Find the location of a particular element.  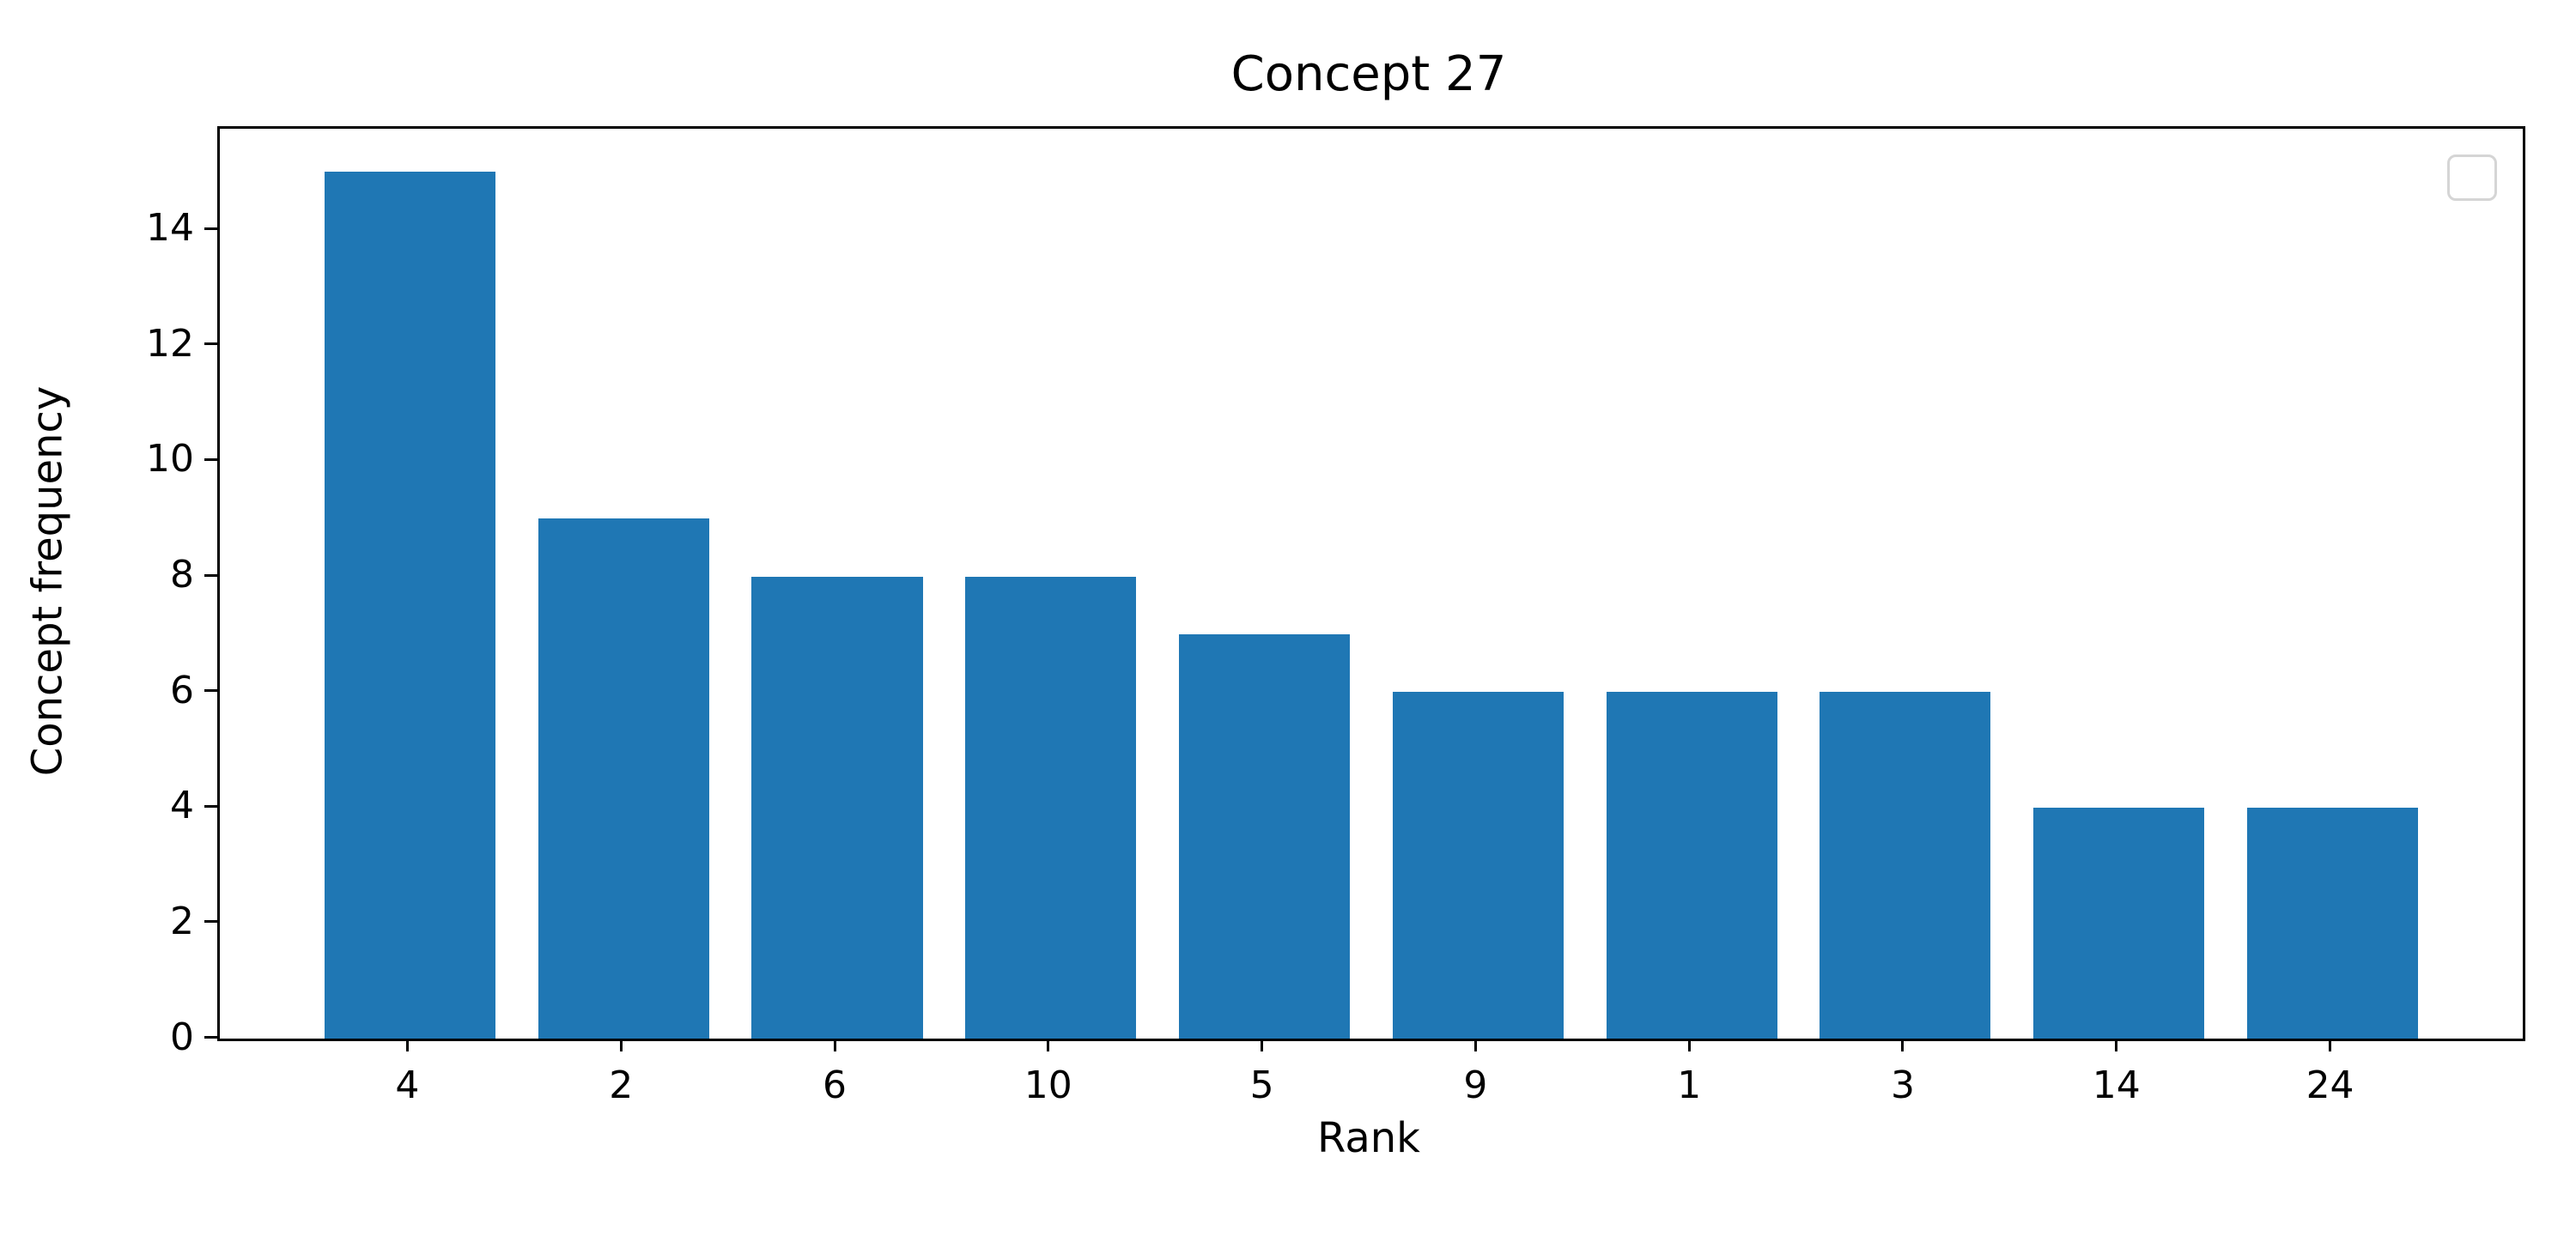

y-tick-label: 4 is located at coordinates (182, 806).